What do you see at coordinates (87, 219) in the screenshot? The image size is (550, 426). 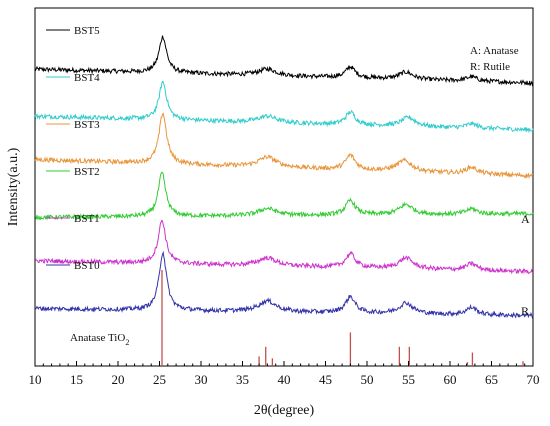 I see `legend-label-bst1: BST1` at bounding box center [87, 219].